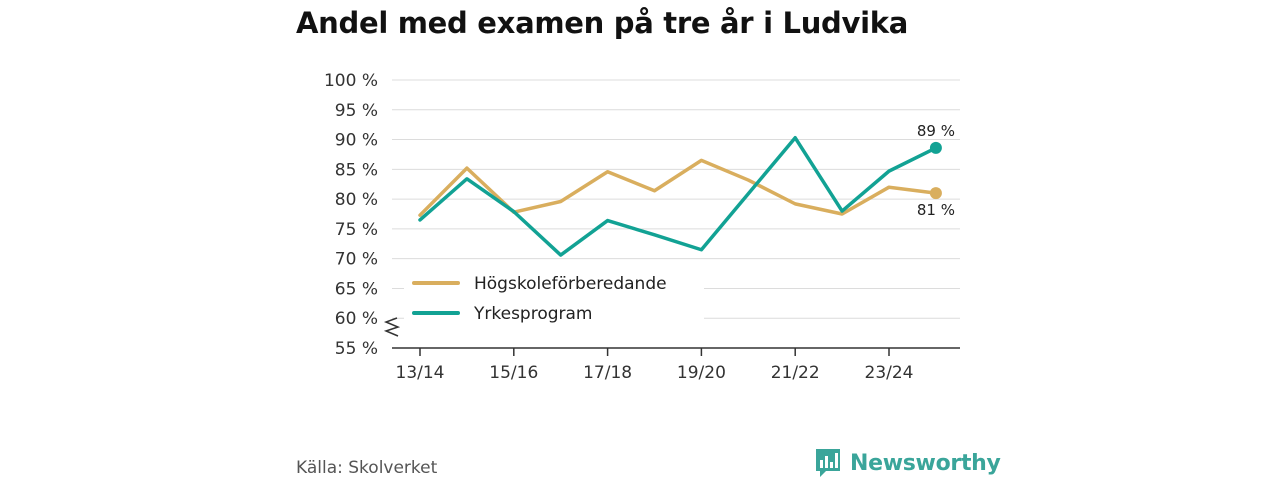 The image size is (1280, 480). What do you see at coordinates (936, 131) in the screenshot?
I see `end-label-2: 89 %` at bounding box center [936, 131].